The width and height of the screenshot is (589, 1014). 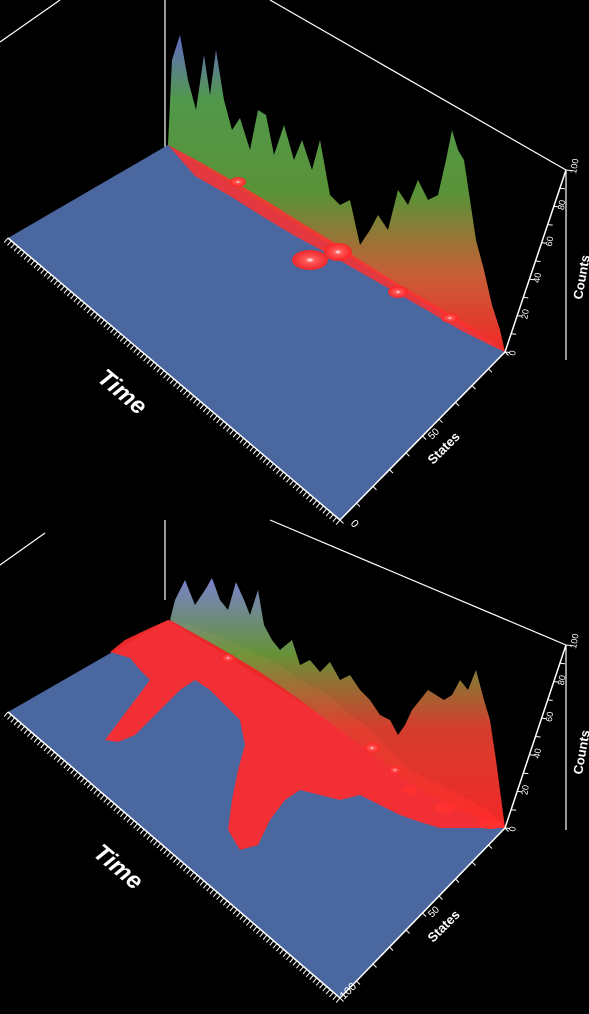 What do you see at coordinates (579, 277) in the screenshot?
I see `counts-axis-label-top: Counts` at bounding box center [579, 277].